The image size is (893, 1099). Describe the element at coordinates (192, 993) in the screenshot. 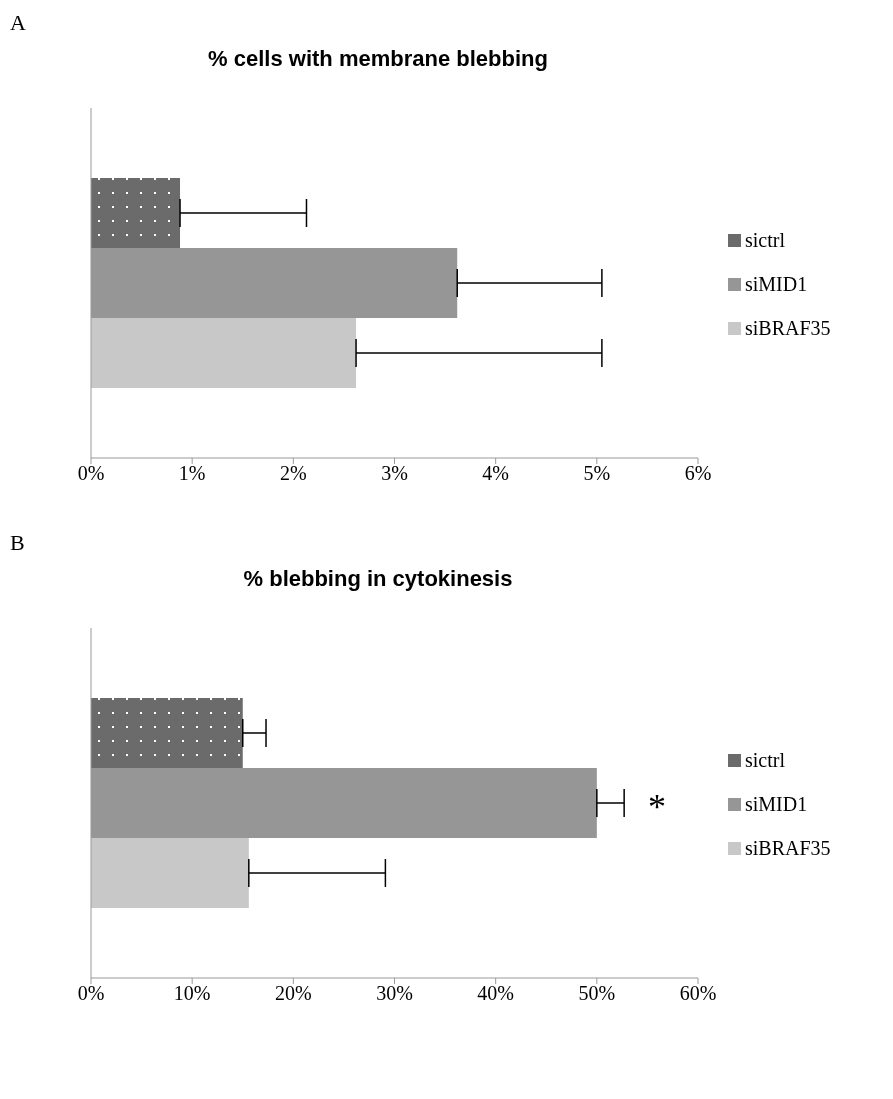

I see `x-tick-label: 10%` at that location.